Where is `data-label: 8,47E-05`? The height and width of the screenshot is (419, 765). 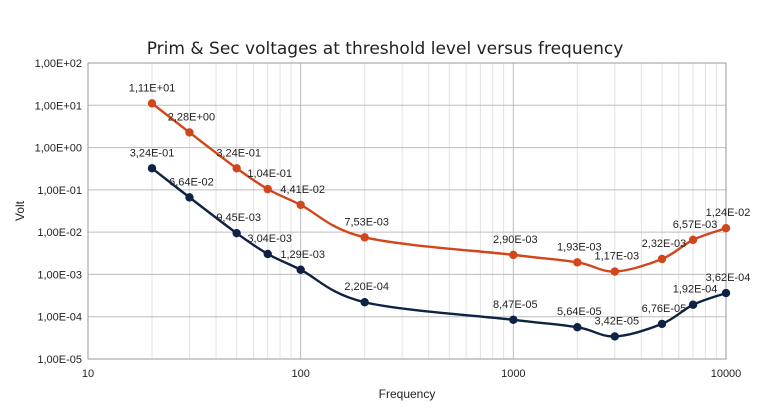 data-label: 8,47E-05 is located at coordinates (515, 305).